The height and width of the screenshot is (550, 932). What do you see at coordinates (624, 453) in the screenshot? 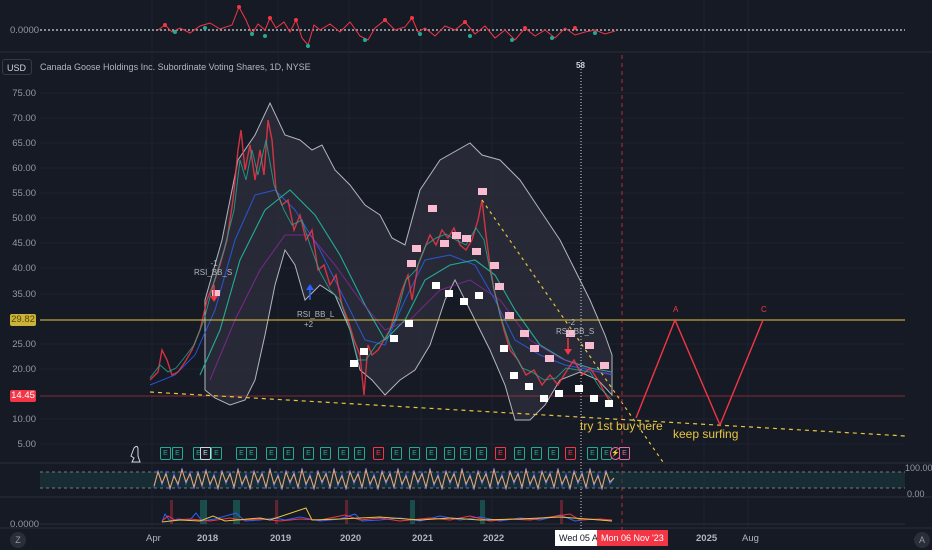
I see `earnings-badge-upcoming: E` at bounding box center [624, 453].